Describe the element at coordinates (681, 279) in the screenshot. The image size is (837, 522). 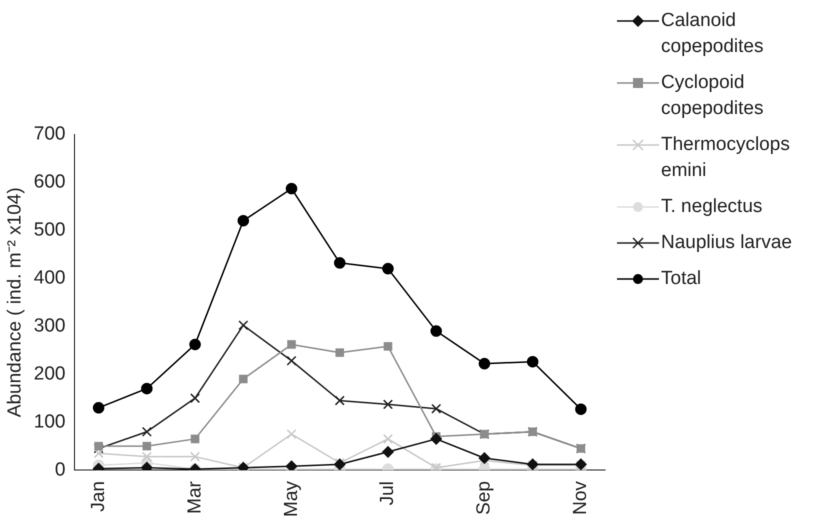
I see `legend-label: Total` at that location.